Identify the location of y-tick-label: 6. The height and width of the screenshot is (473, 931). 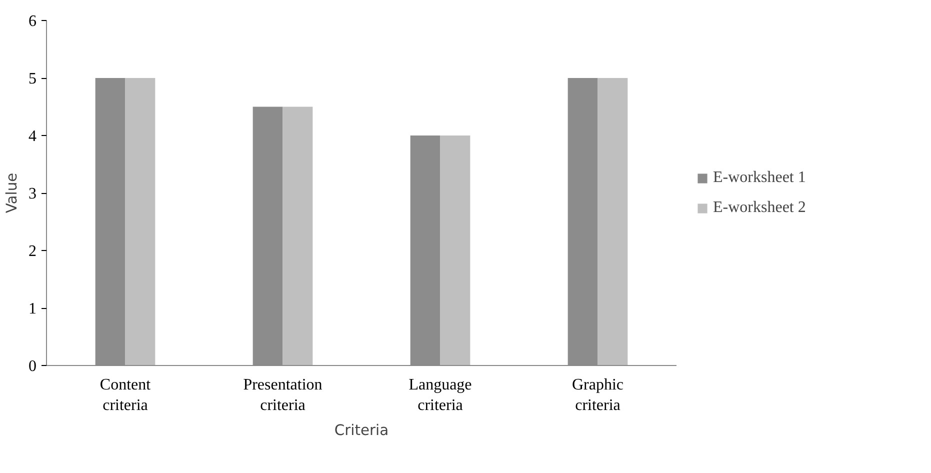
(32, 21).